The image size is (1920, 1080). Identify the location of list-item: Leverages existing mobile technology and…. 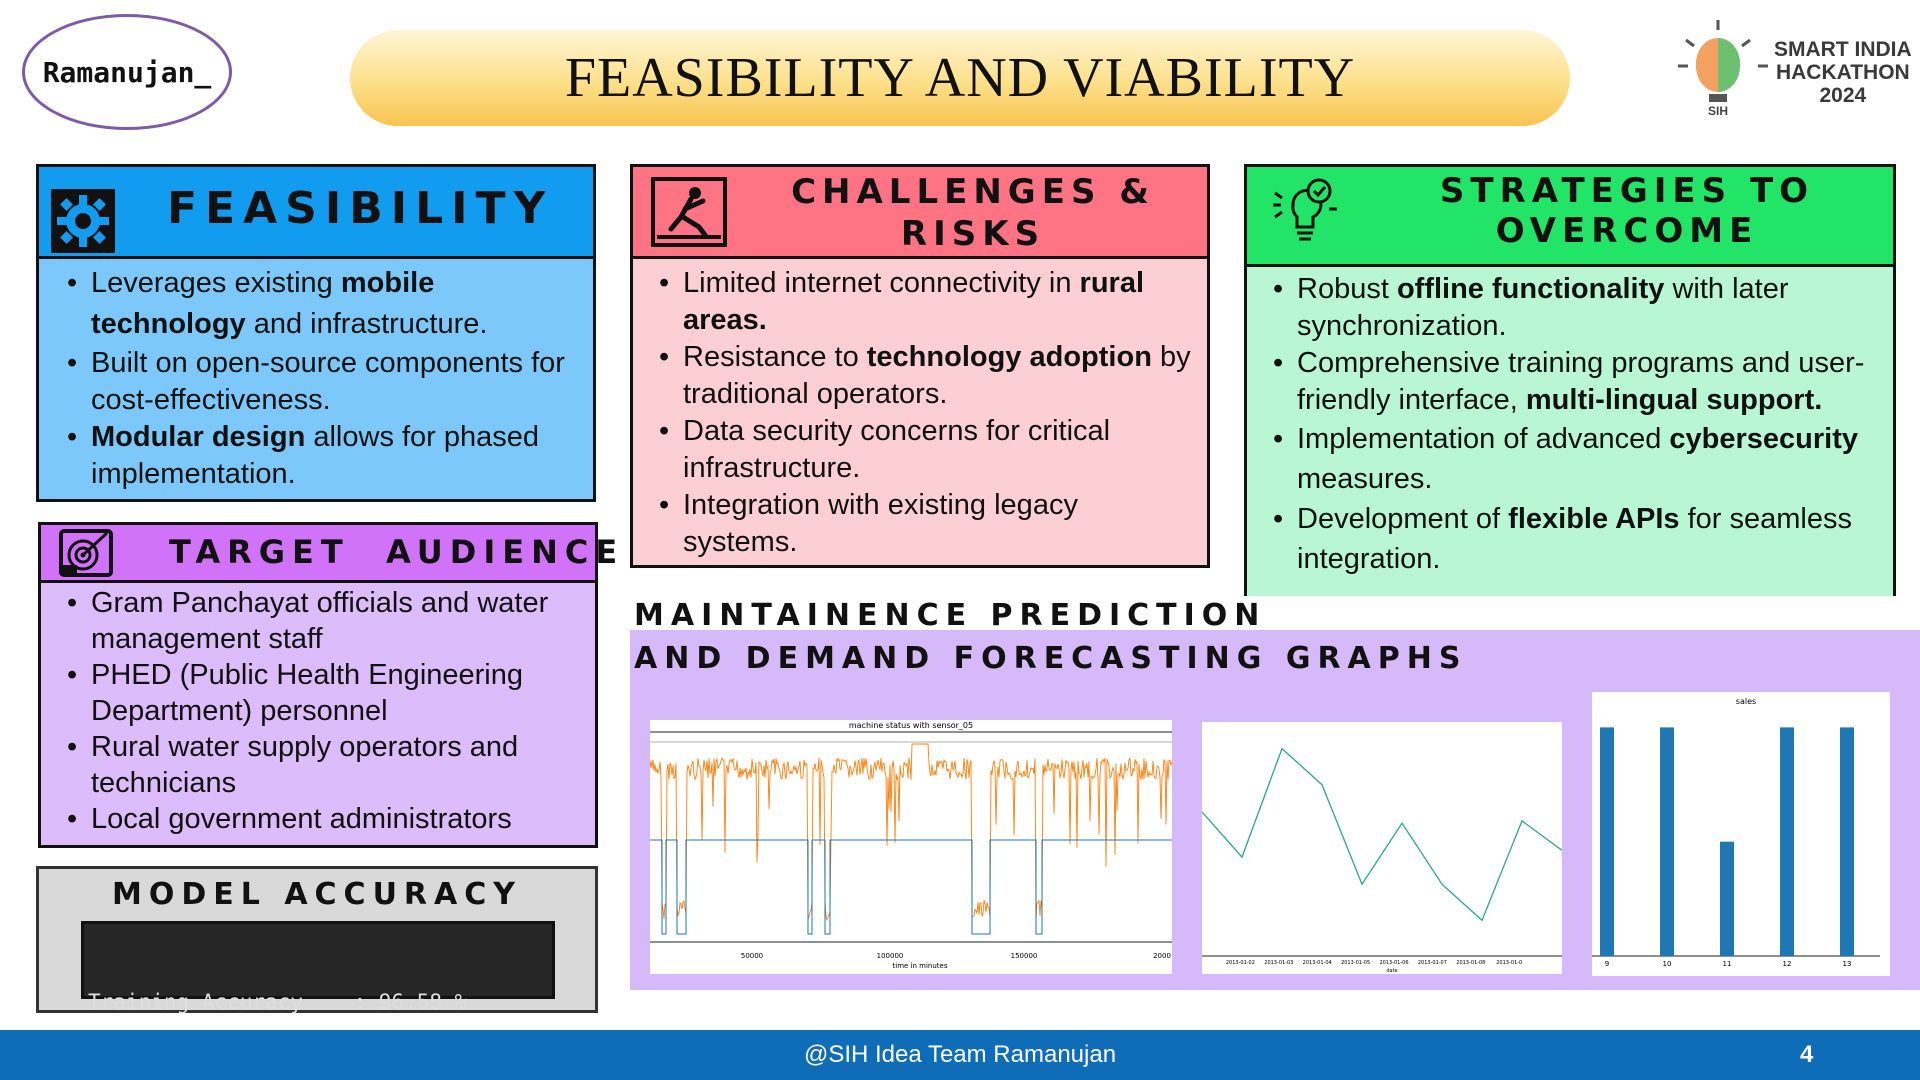
(323, 304).